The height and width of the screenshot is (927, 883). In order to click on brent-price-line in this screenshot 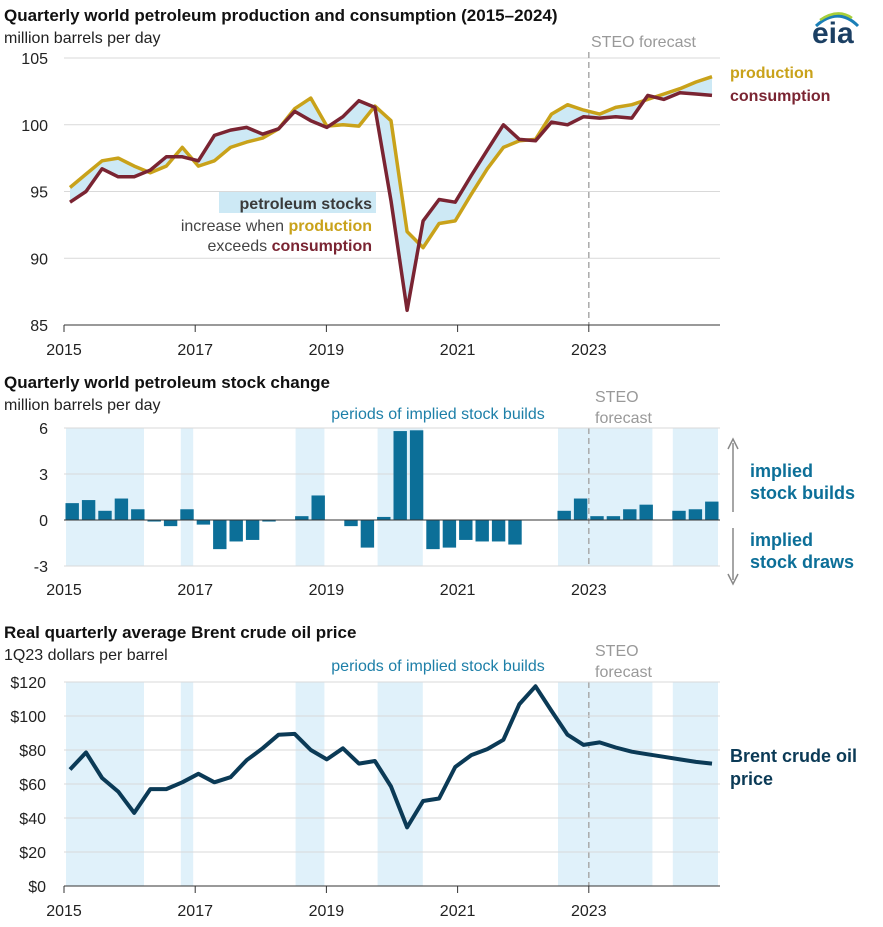, I will do `click(390, 757)`.